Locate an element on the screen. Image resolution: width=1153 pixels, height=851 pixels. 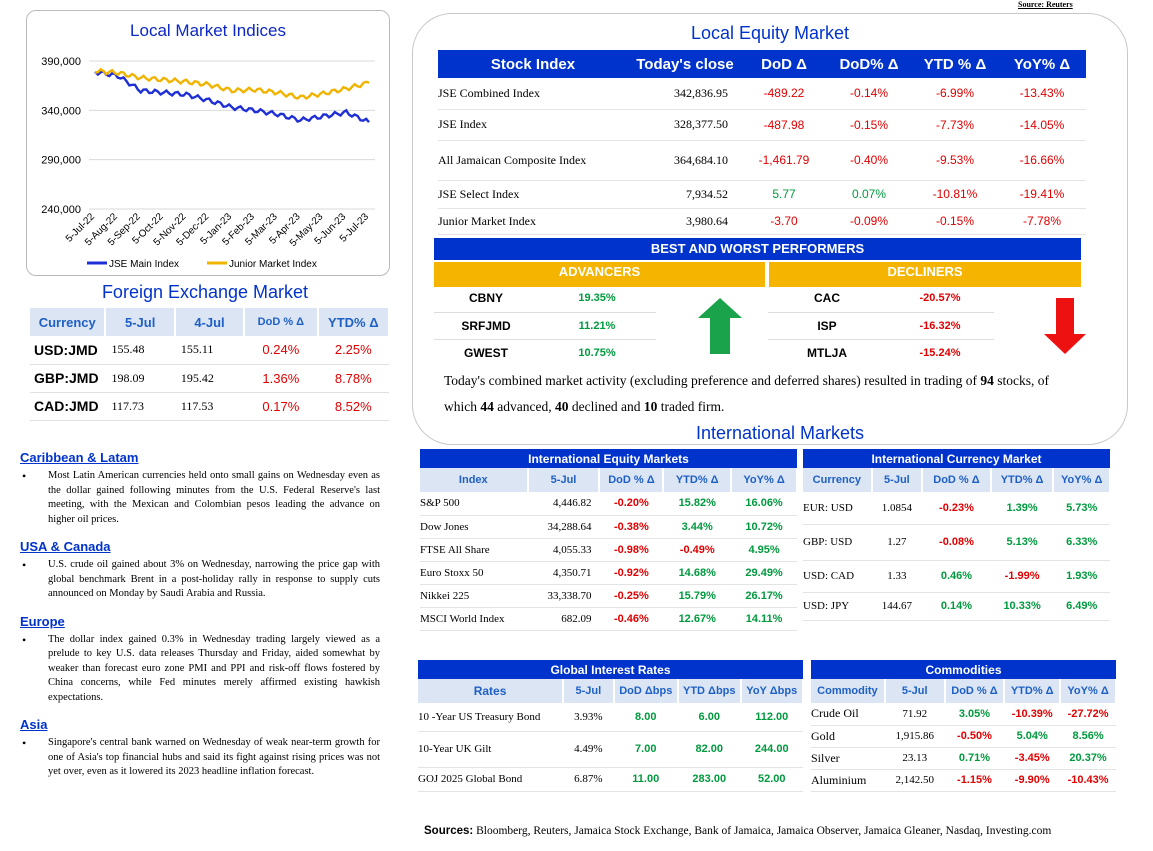
ie-ytd: 15.79% is located at coordinates (697, 596).